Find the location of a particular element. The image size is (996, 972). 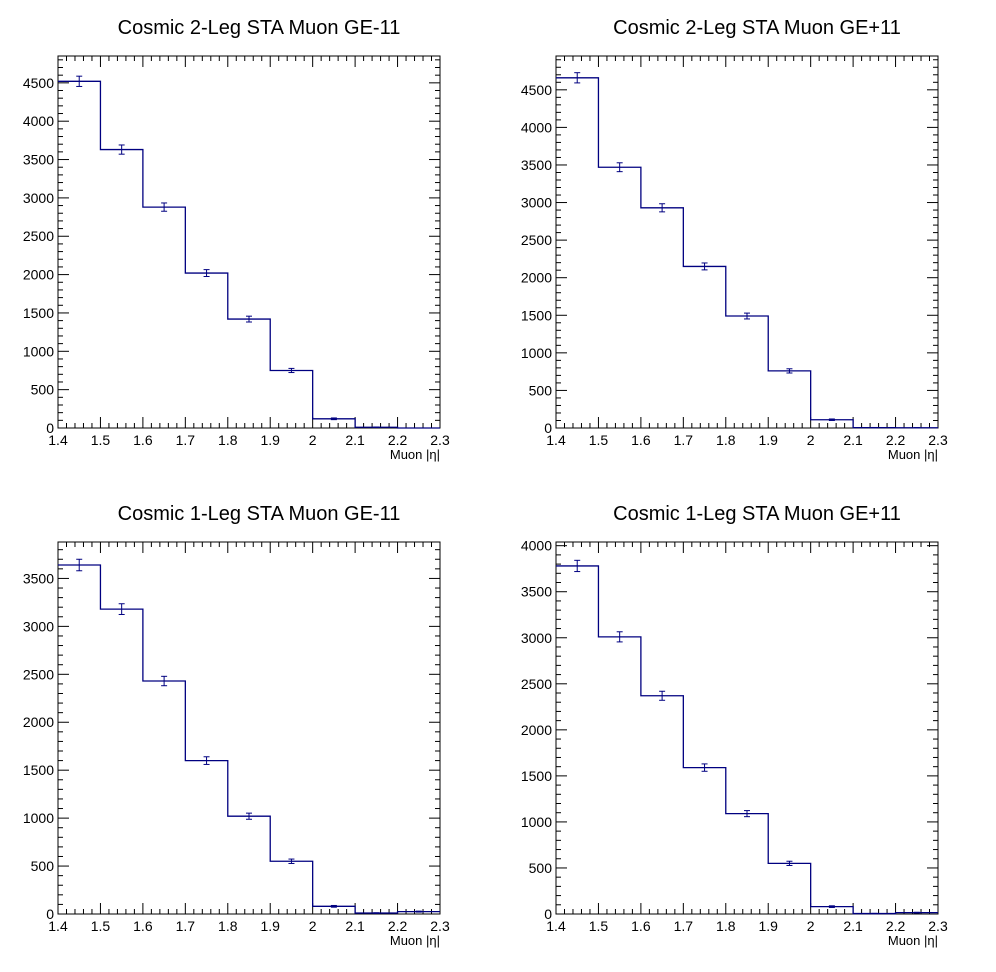

x-tick-label: 2.3 is located at coordinates (440, 926).